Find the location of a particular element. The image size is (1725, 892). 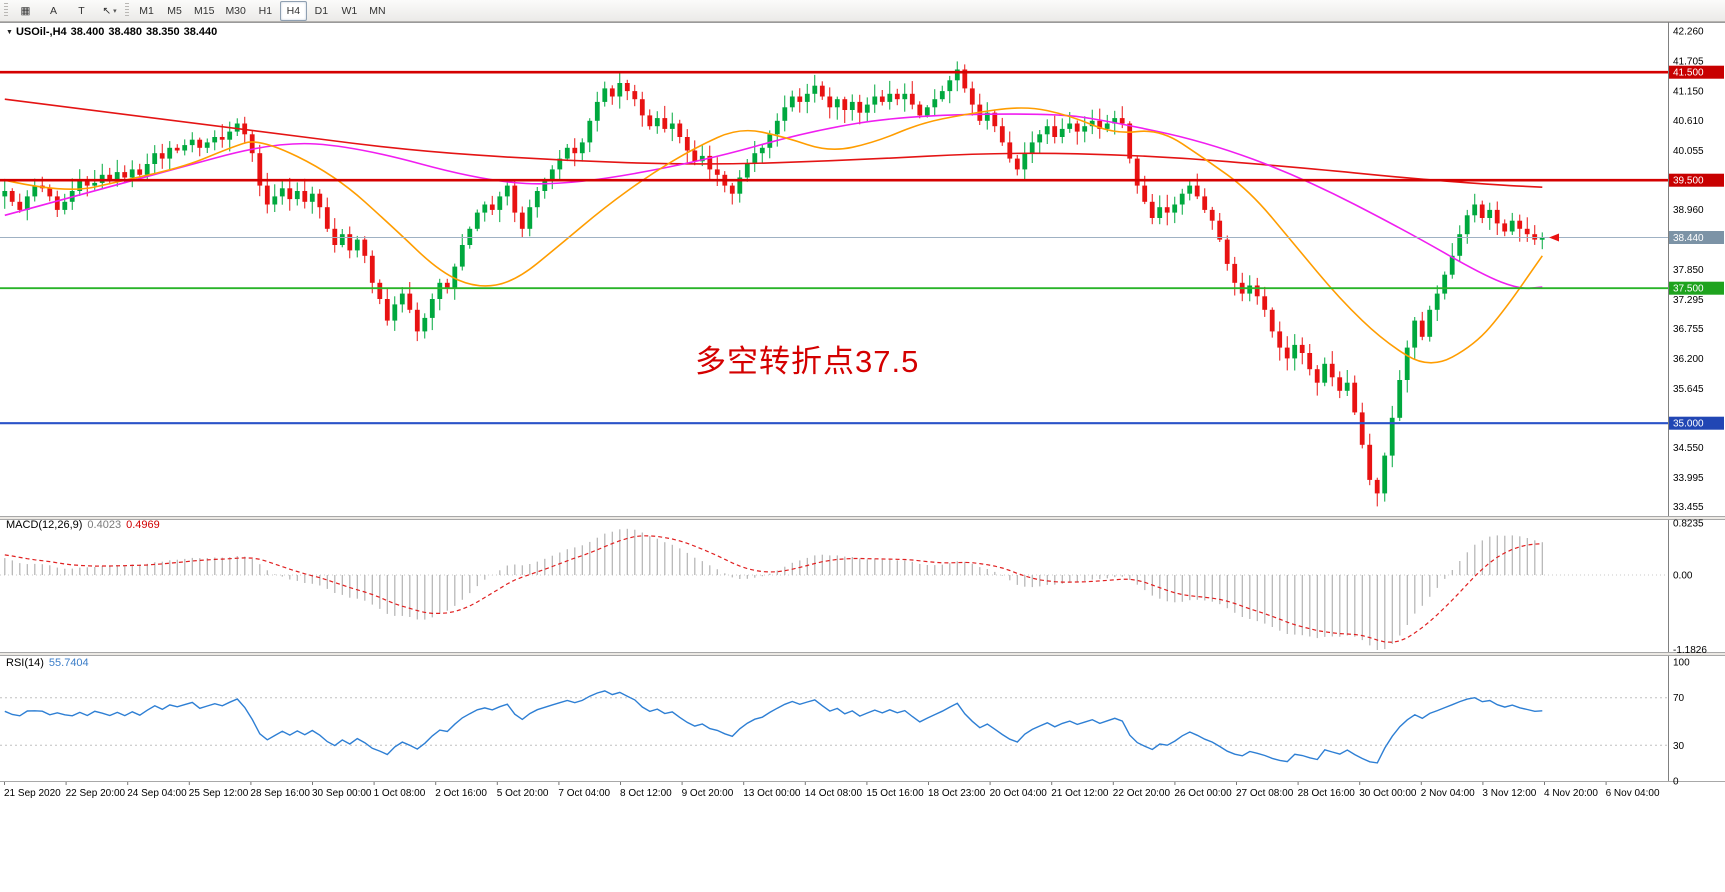

rsi-line is located at coordinates (773, 727).